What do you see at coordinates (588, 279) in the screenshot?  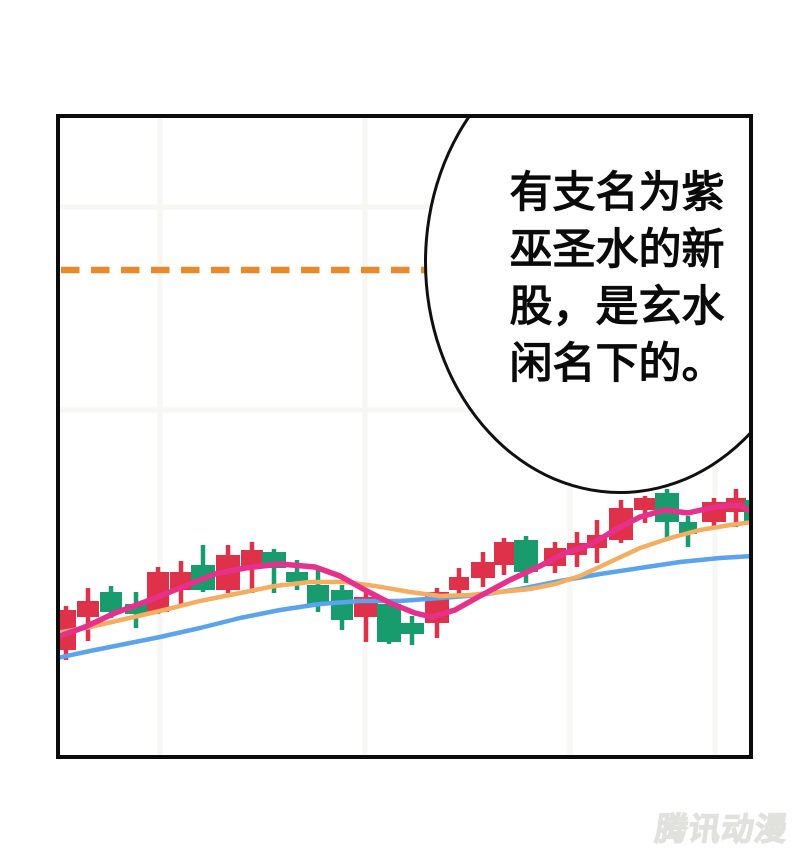 I see `speech-bubble-text: 有支名为紫 巫圣水的新 股，是玄水 闲名下的。` at bounding box center [588, 279].